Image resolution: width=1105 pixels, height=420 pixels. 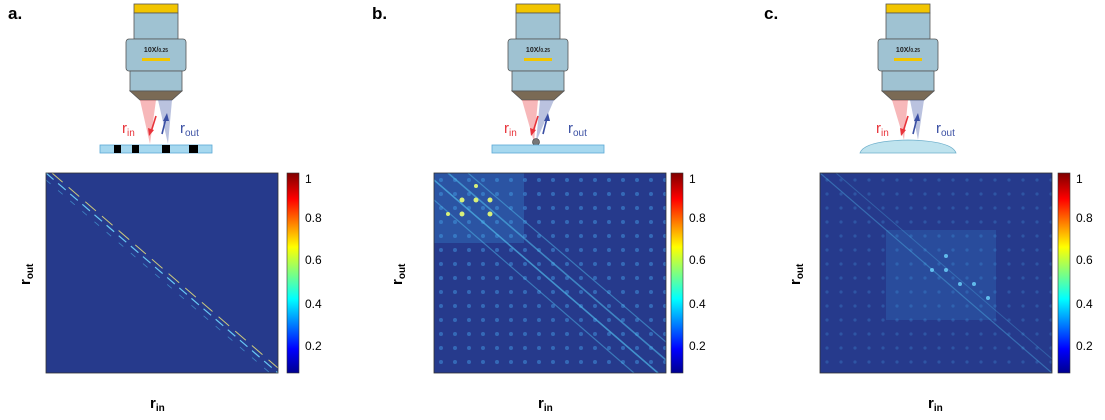 What do you see at coordinates (15, 13) in the screenshot?
I see `panel-label: a.` at bounding box center [15, 13].